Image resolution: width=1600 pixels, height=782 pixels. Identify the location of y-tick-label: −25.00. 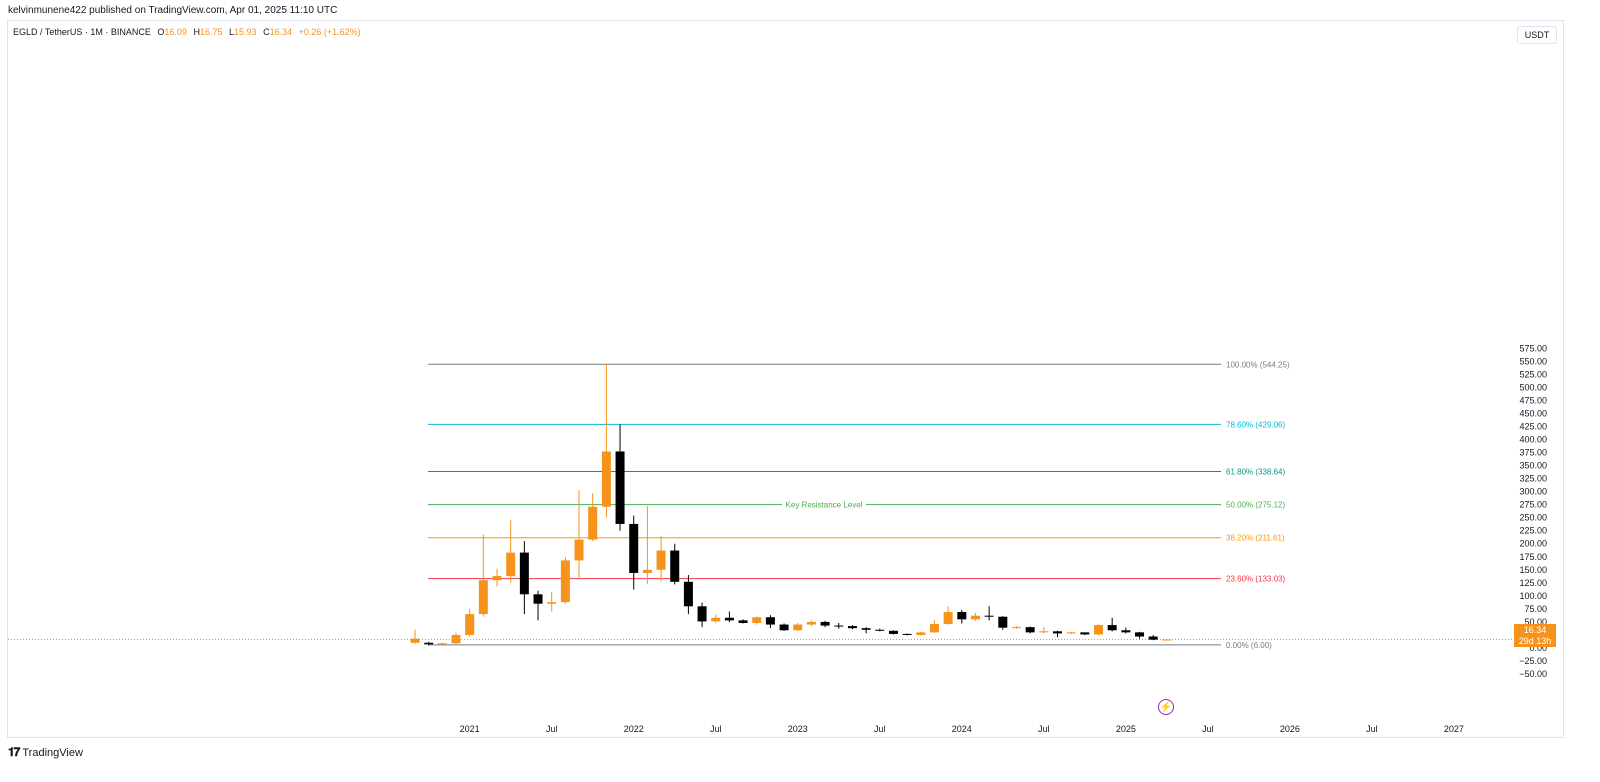
(1533, 661).